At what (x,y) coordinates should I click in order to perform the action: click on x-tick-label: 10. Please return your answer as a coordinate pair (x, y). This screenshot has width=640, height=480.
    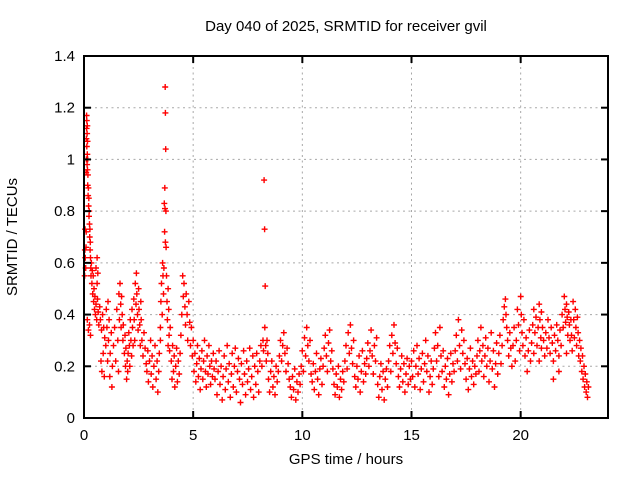
    Looking at the image, I should click on (302, 435).